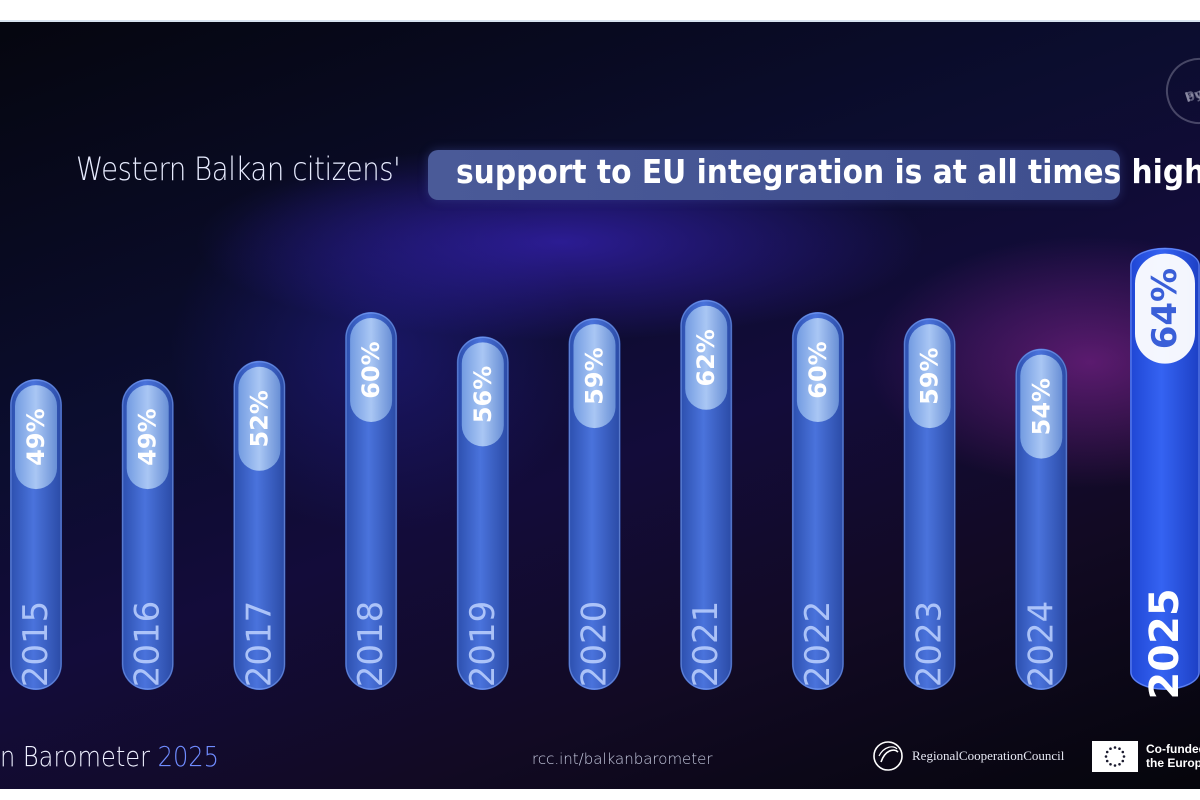 The image size is (1200, 800). I want to click on cofunded-label: Co-funded the Europe, so click(1173, 756).